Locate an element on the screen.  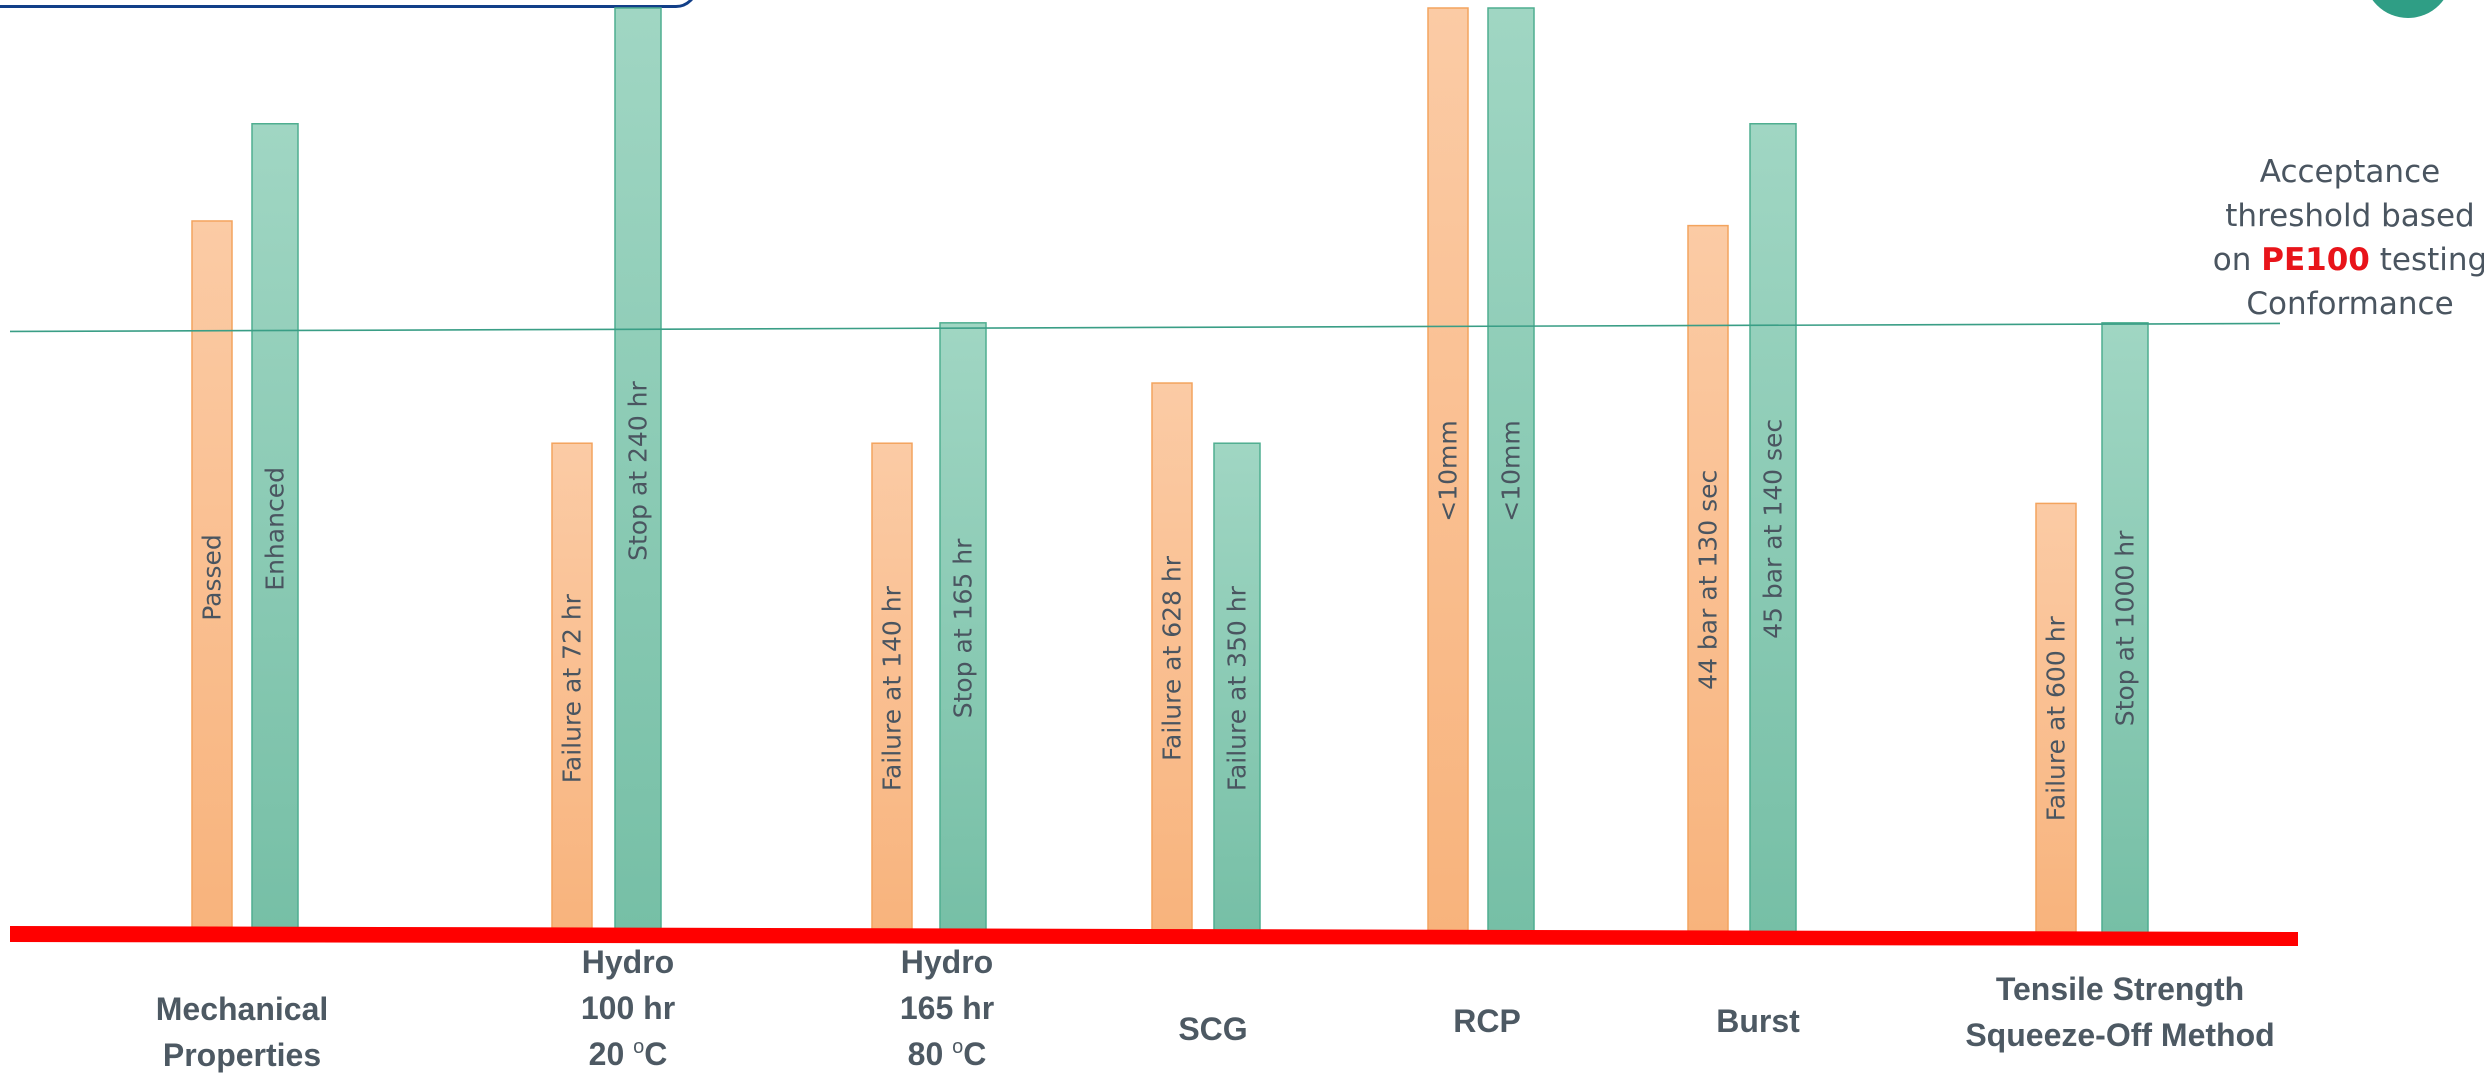
category-label-6-0: Tensile Strength is located at coordinates (2120, 989).